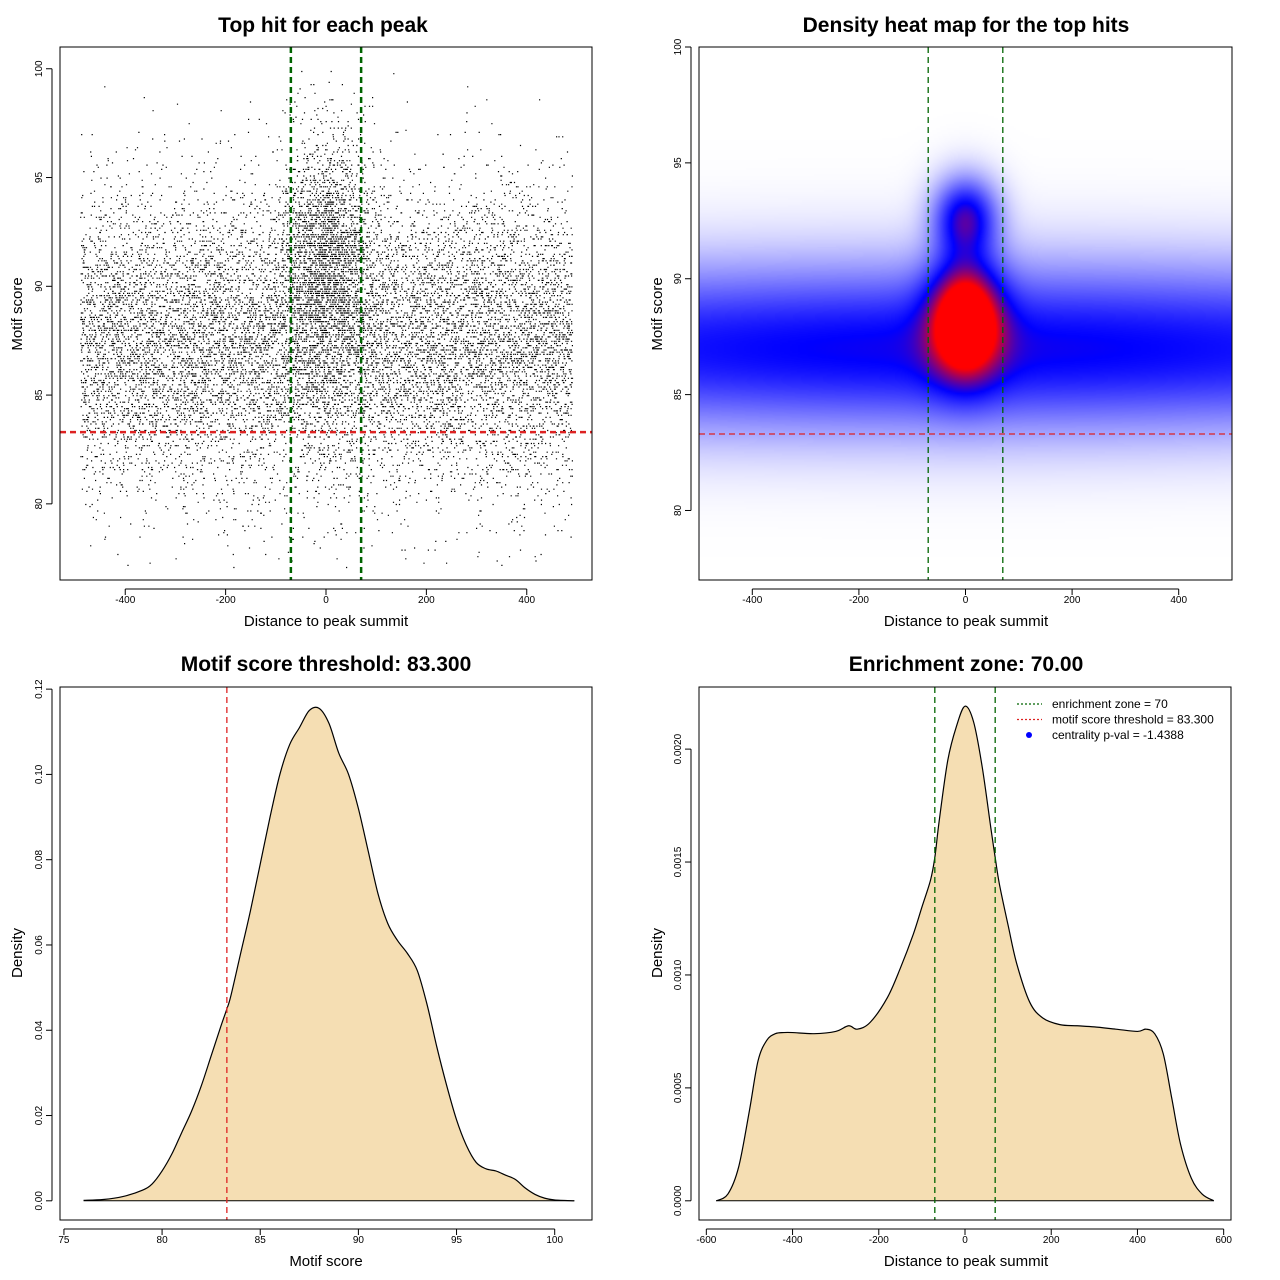  I want to click on y-tick-label: 0.02, so click(39, 1115).